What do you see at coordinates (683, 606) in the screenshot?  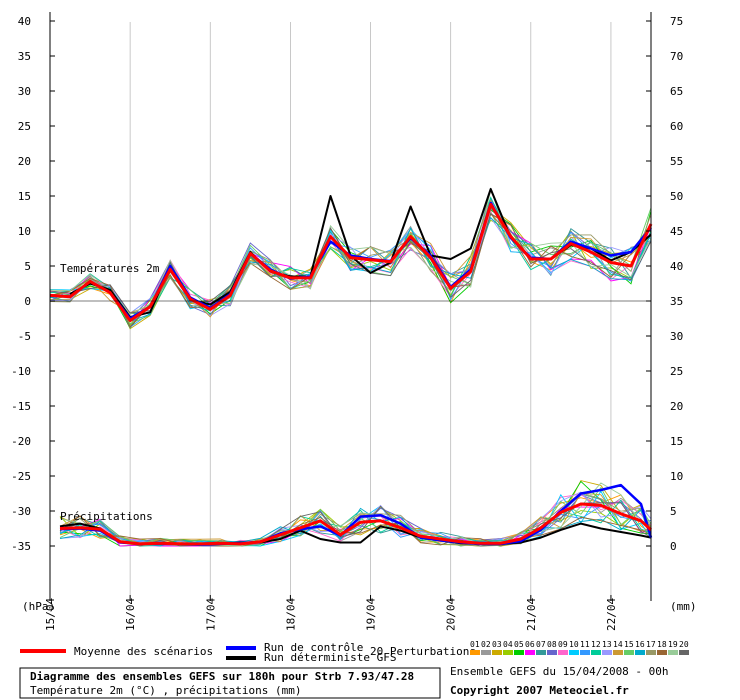 I see `right-axis-unit: (mm)` at bounding box center [683, 606].